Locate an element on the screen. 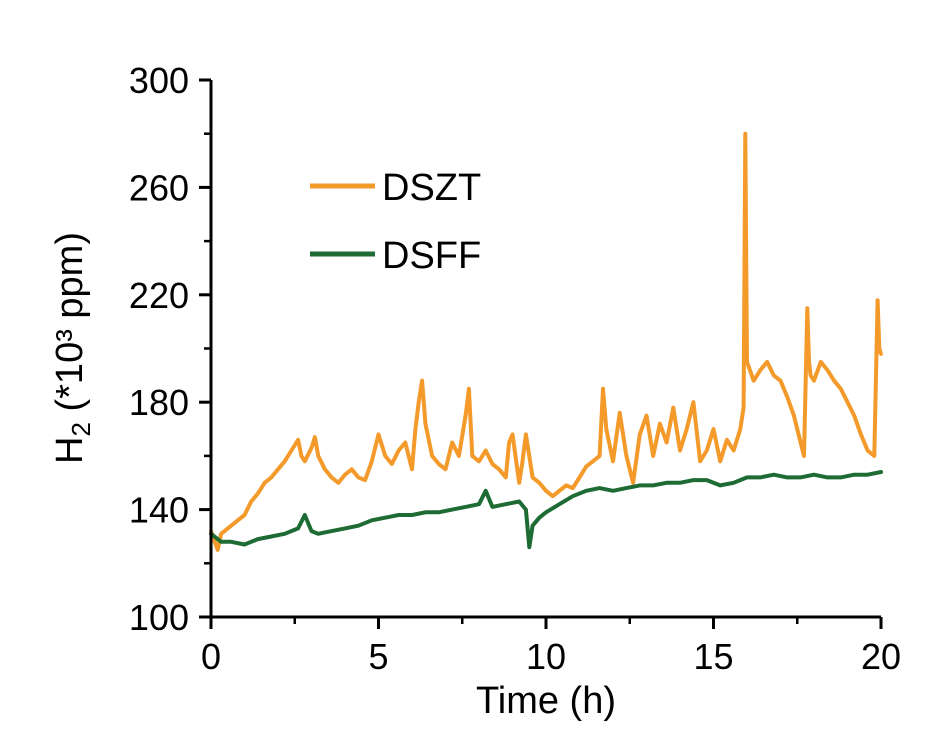 This screenshot has height=737, width=935. x-tick-label: 10 is located at coordinates (546, 656).